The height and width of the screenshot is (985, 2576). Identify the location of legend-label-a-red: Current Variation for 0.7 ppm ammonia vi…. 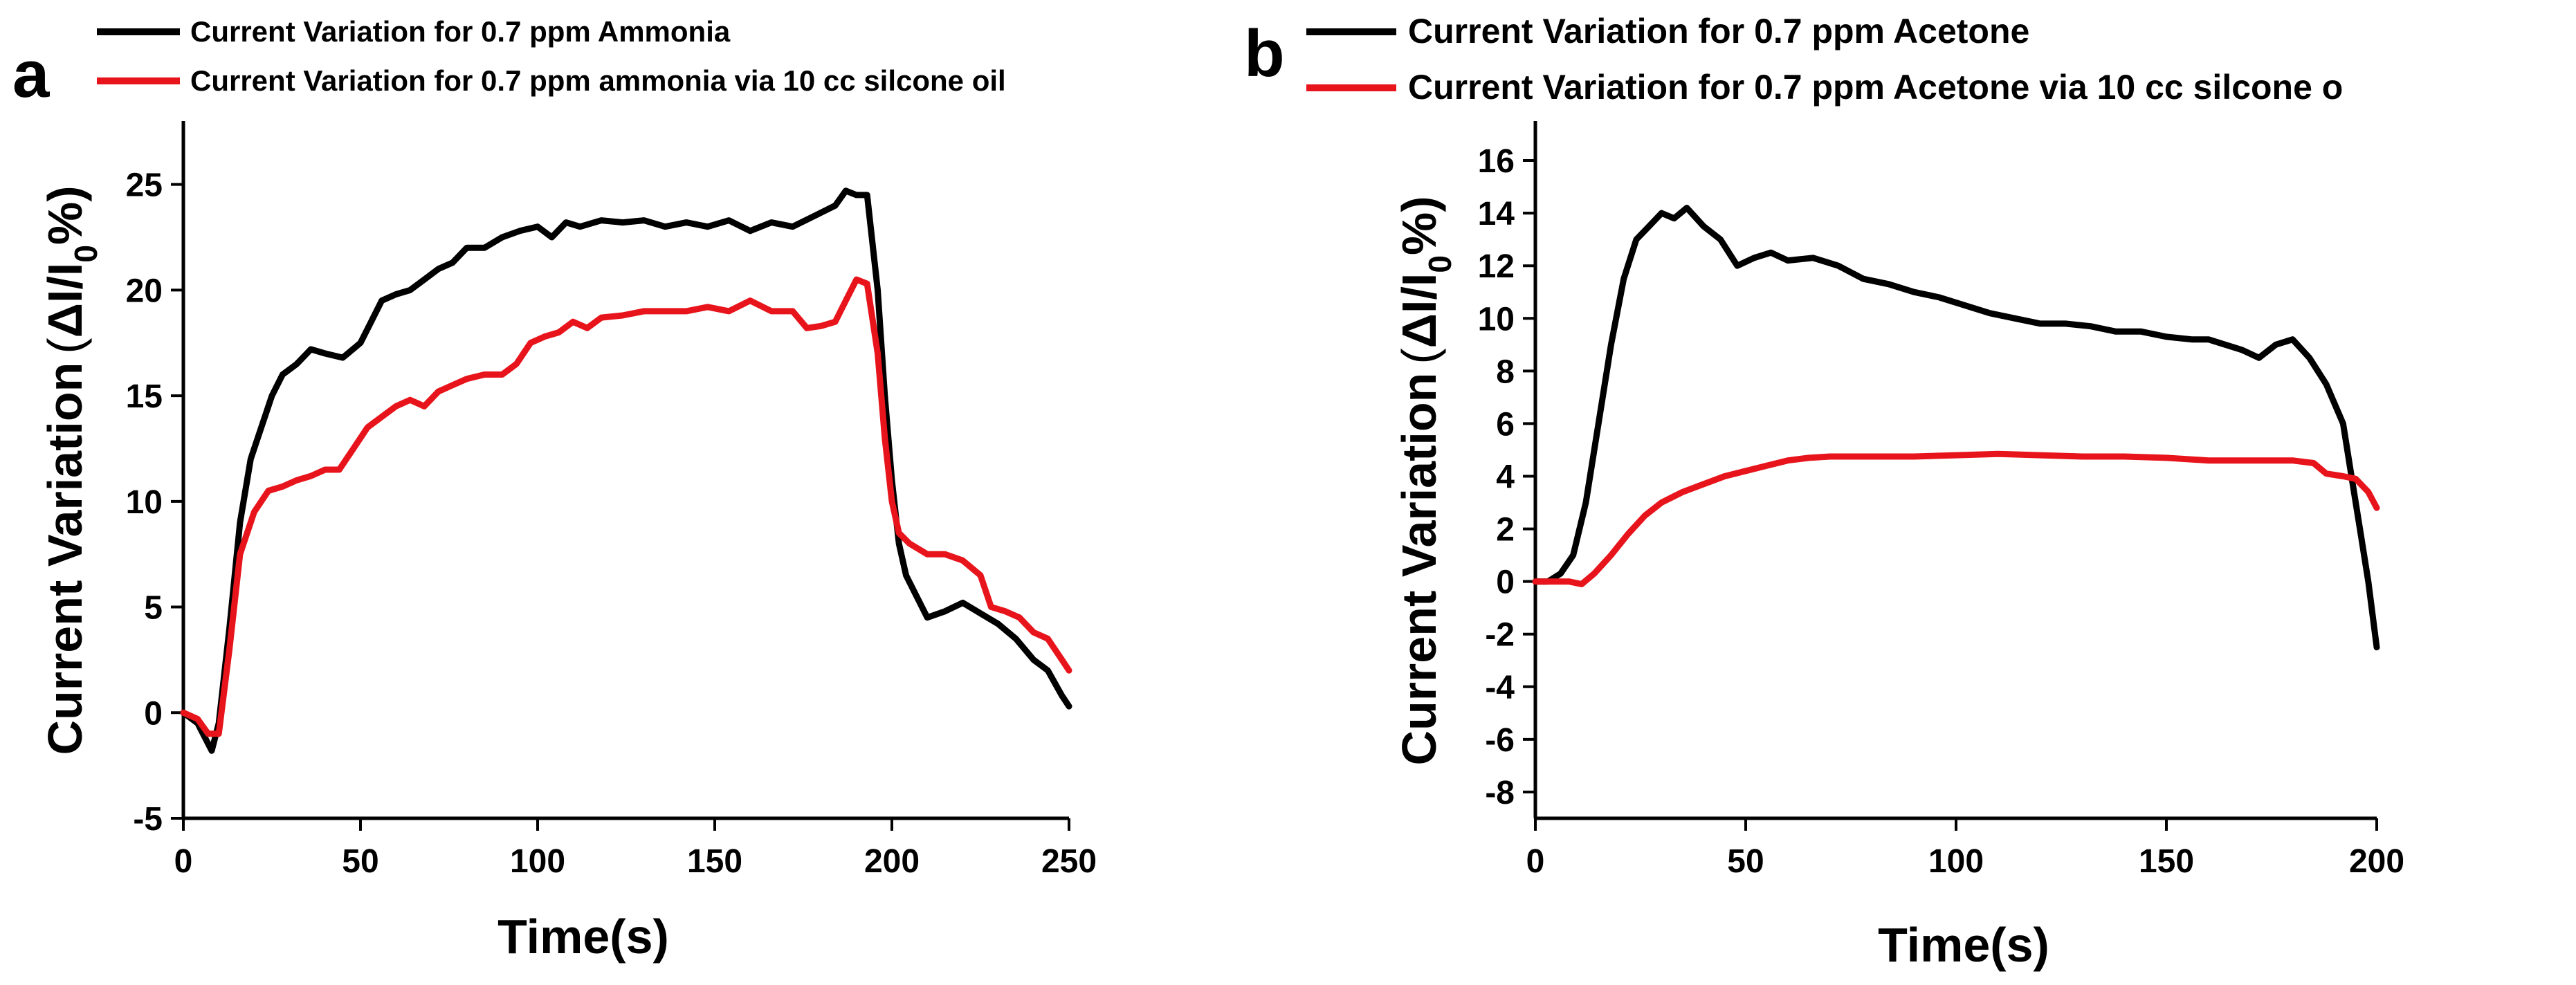
(598, 80).